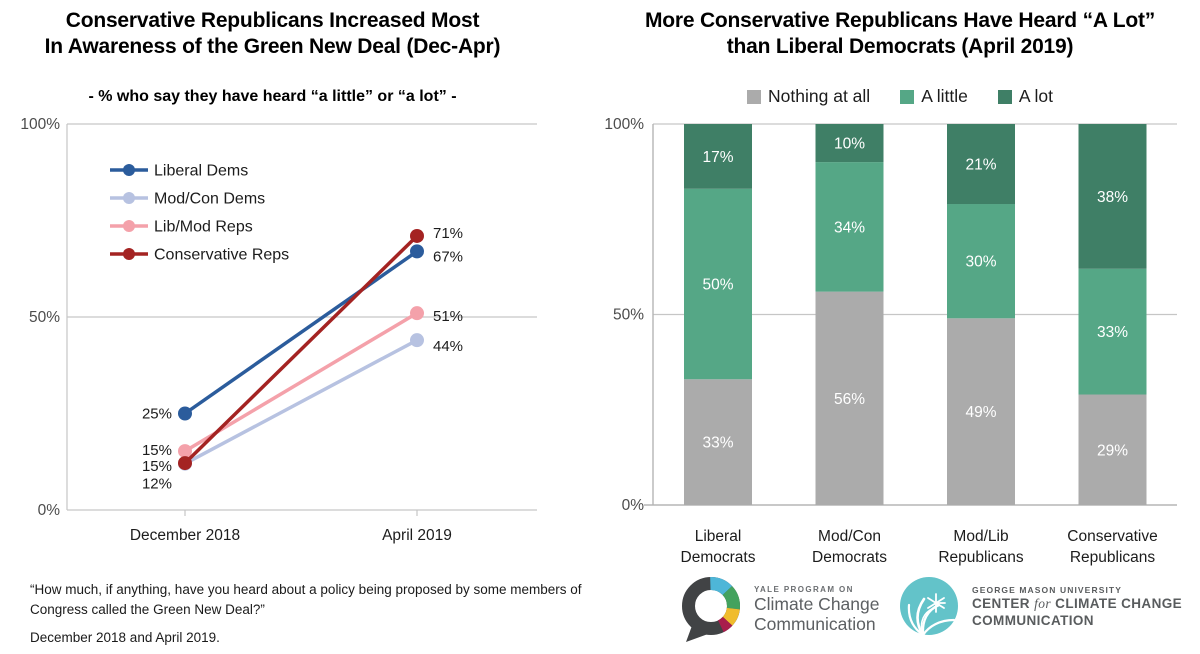  Describe the element at coordinates (819, 96) in the screenshot. I see `legend-label: Nothing at all` at that location.